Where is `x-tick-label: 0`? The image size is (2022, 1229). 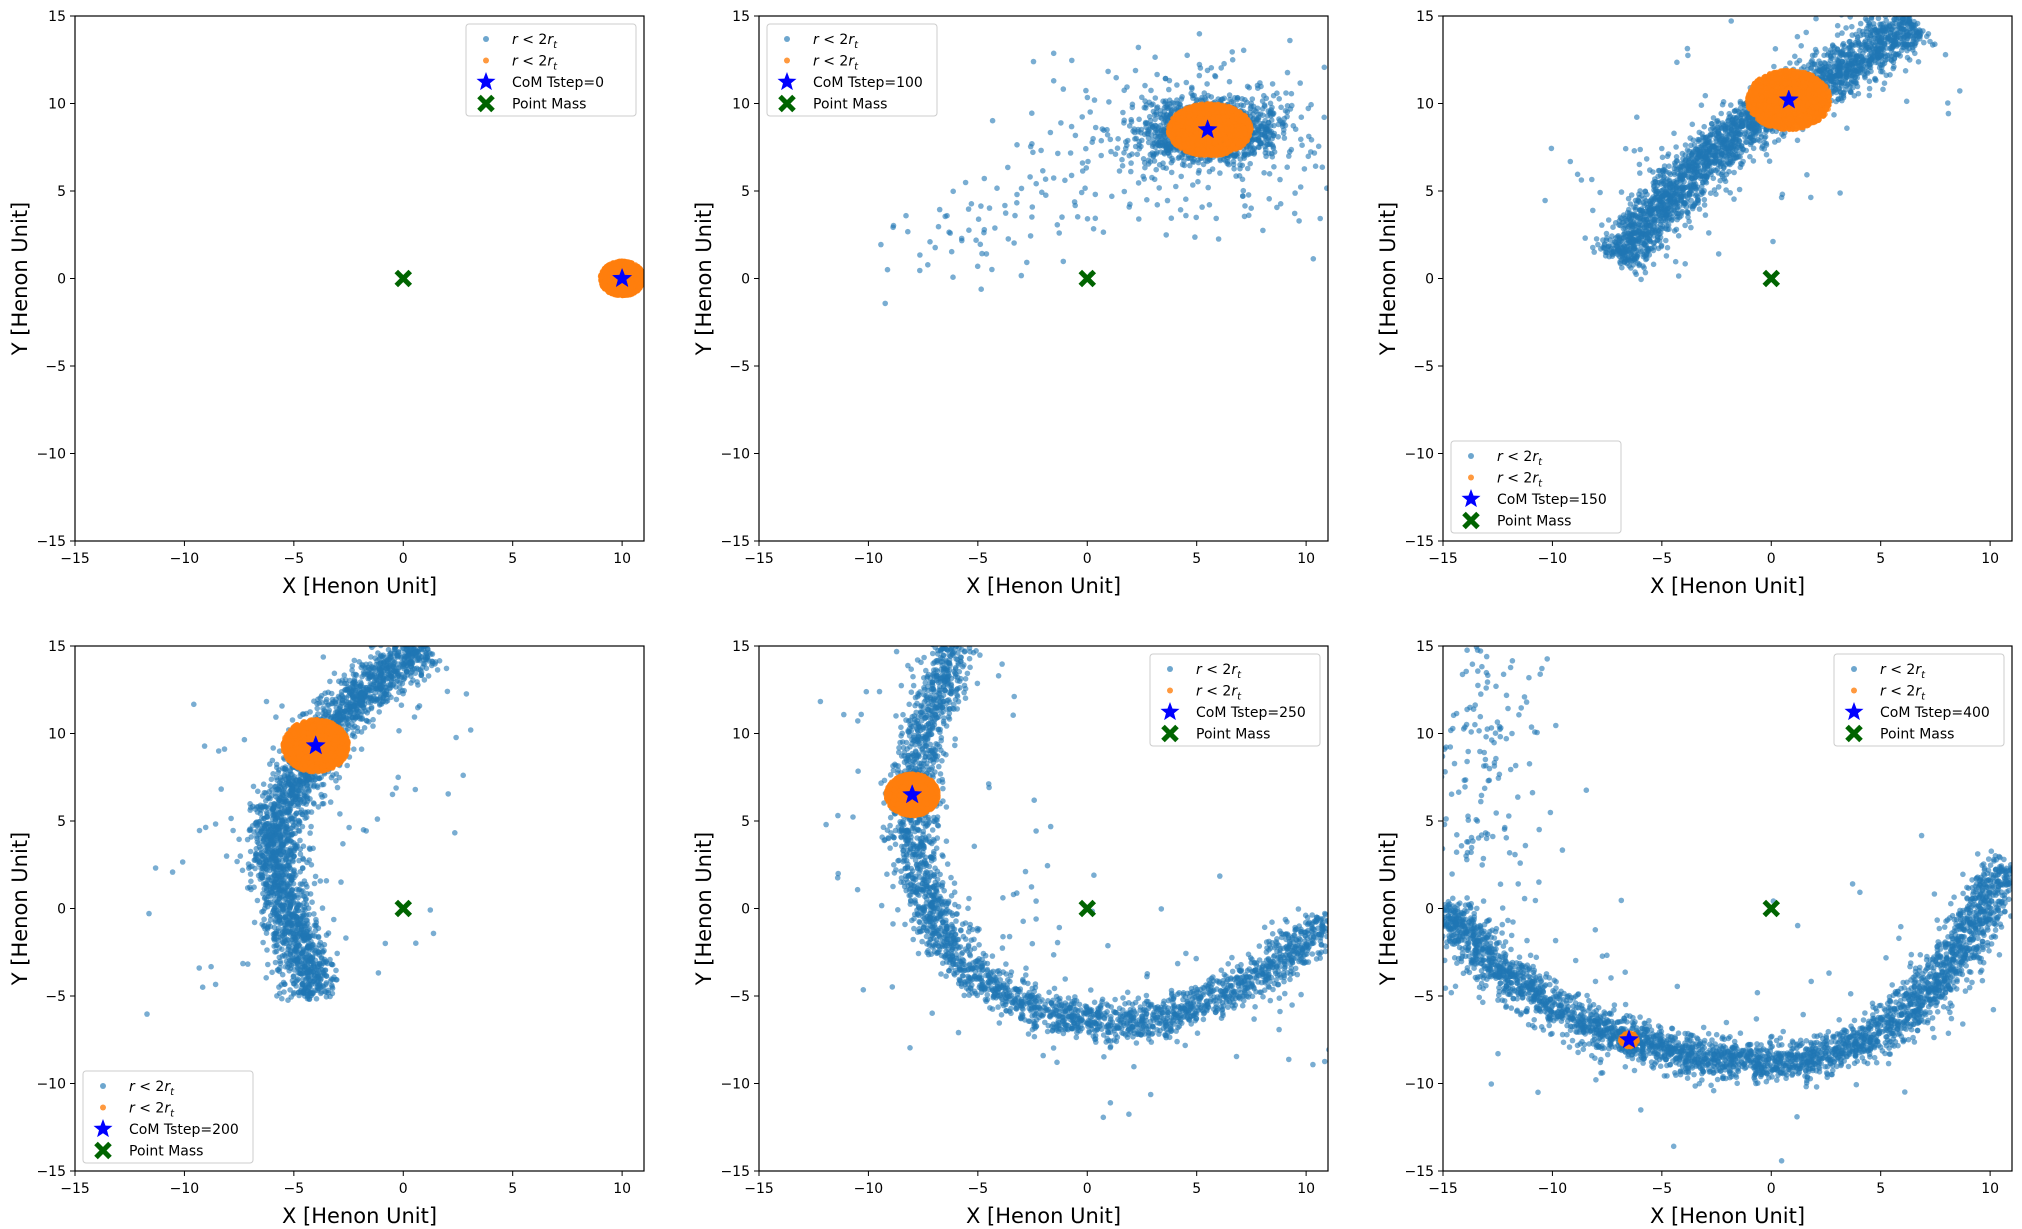 x-tick-label: 0 is located at coordinates (403, 559).